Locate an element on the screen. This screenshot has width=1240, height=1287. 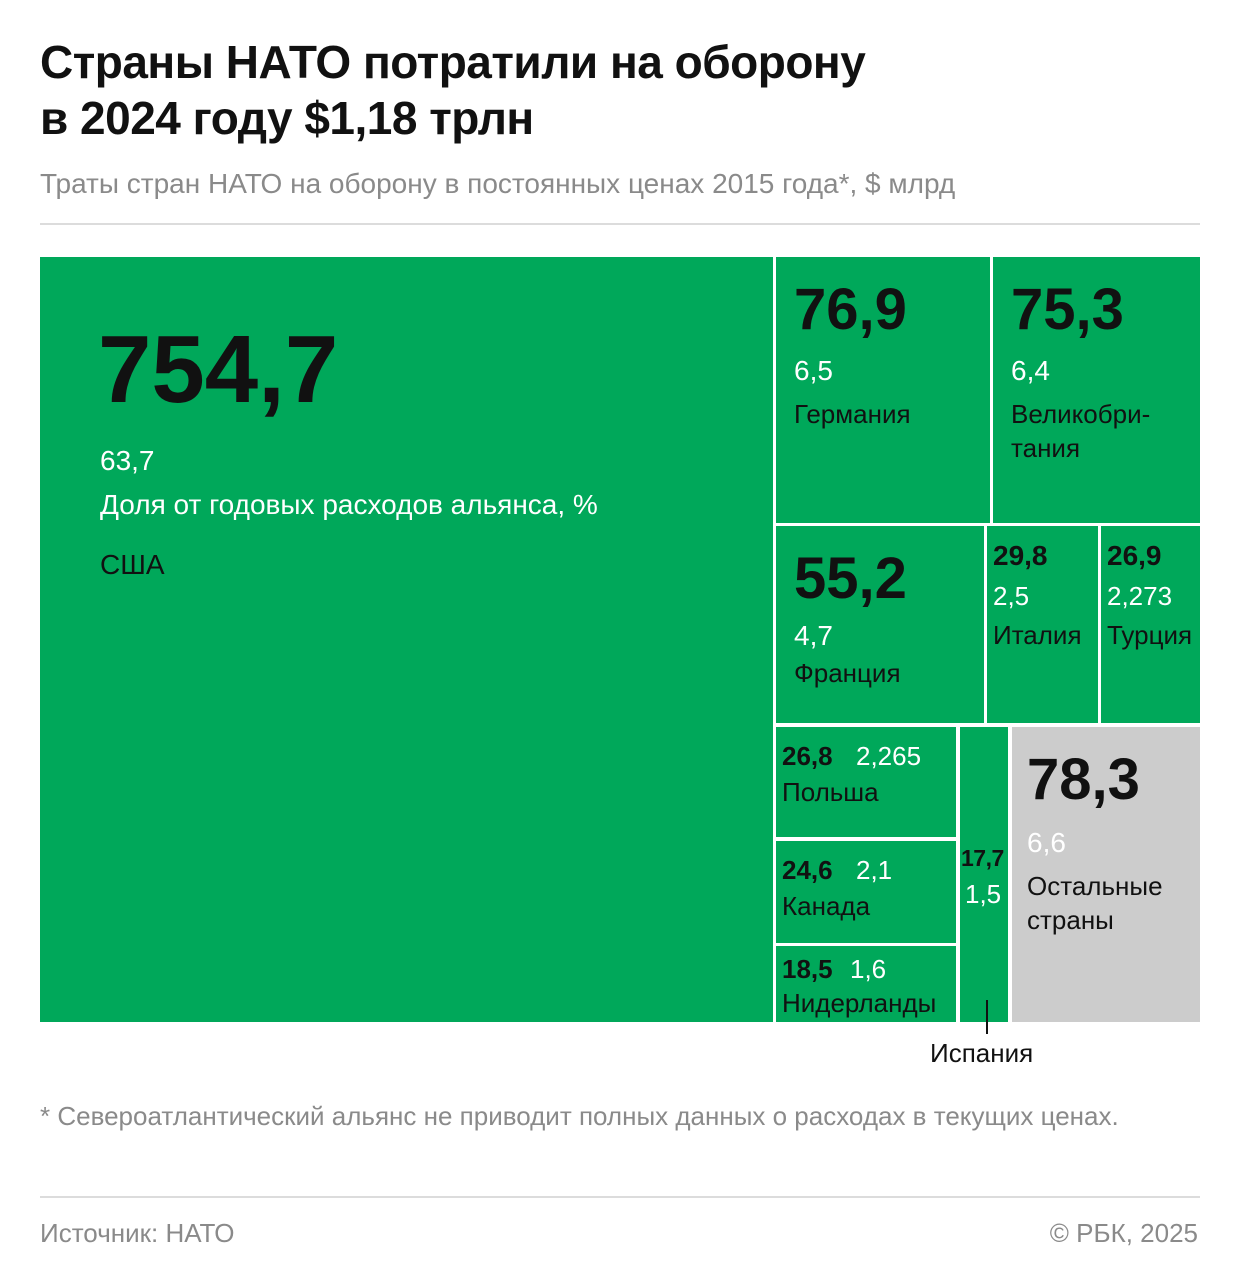
tile-uk-share: 6,4 is located at coordinates (1030, 370).